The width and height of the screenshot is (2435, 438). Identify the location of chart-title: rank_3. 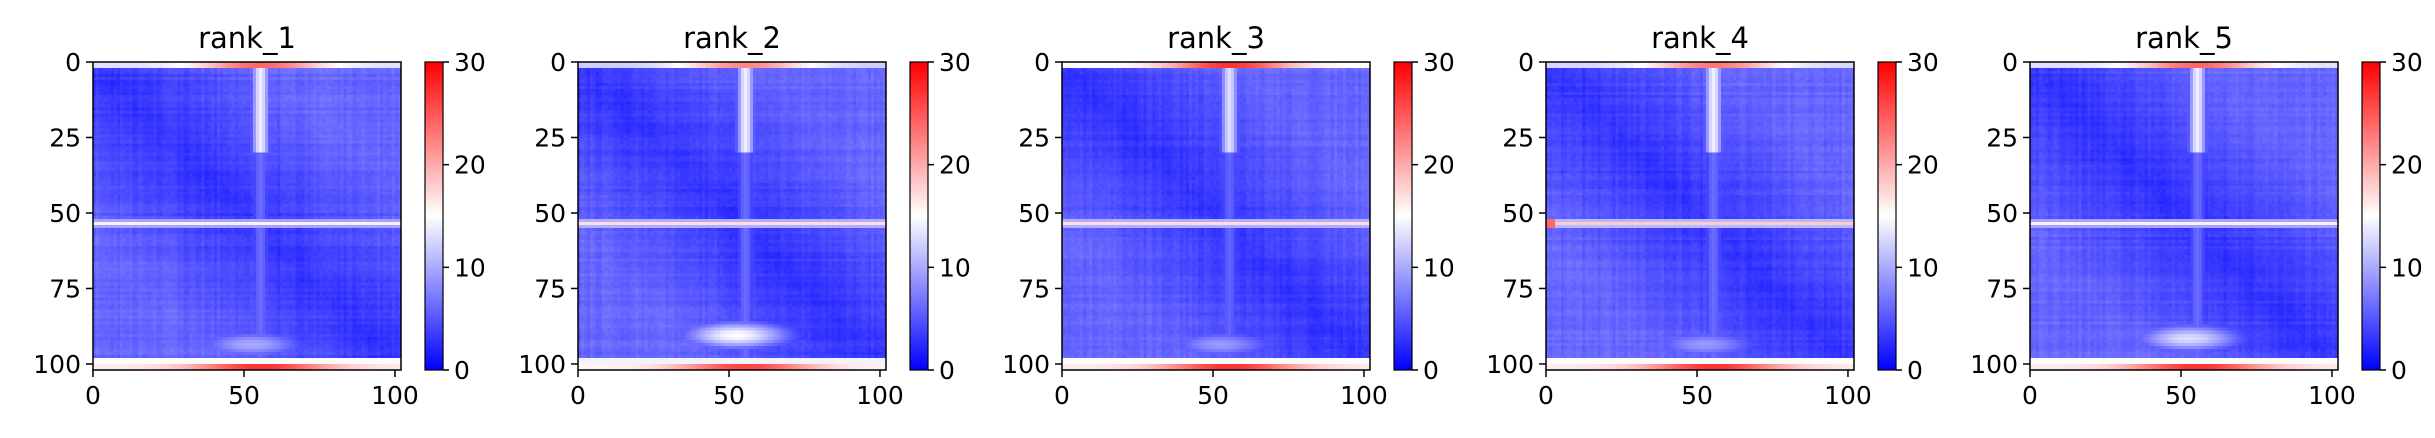
(1216, 38).